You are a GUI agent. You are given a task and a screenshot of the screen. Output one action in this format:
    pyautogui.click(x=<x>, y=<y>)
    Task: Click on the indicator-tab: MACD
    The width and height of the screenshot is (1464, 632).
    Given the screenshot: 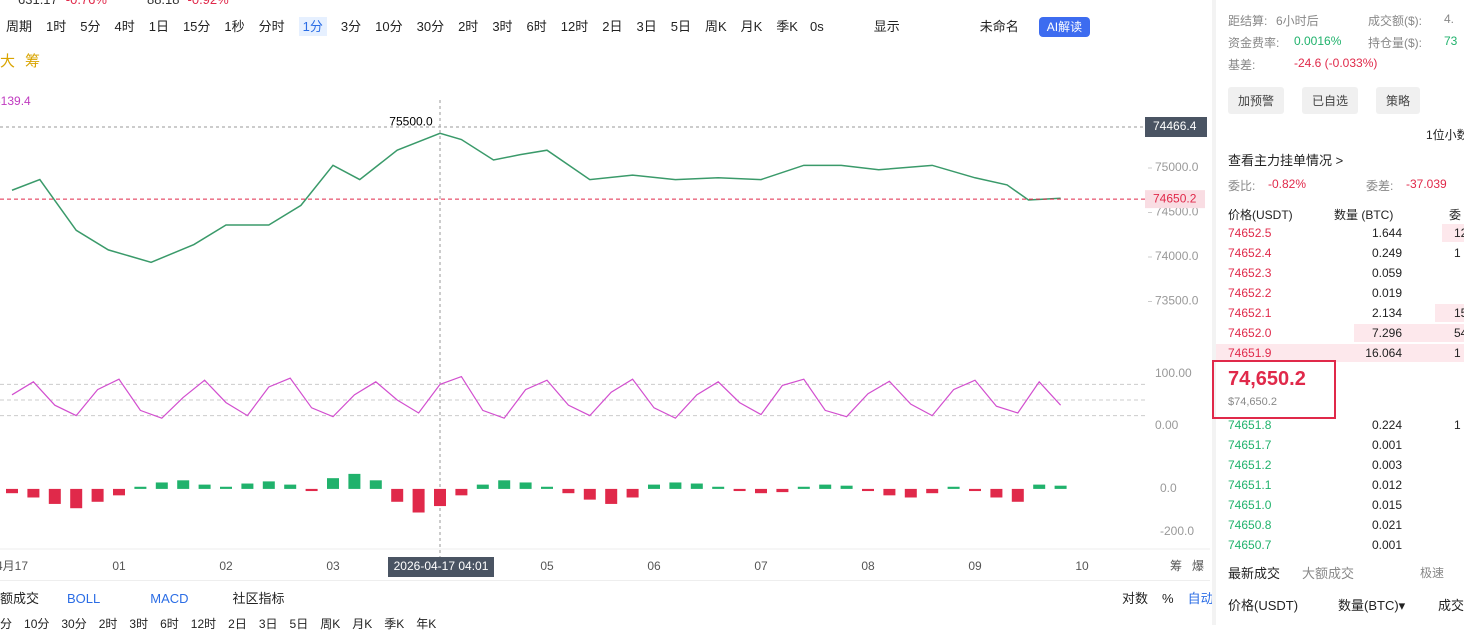 What is the action you would take?
    pyautogui.click(x=169, y=598)
    